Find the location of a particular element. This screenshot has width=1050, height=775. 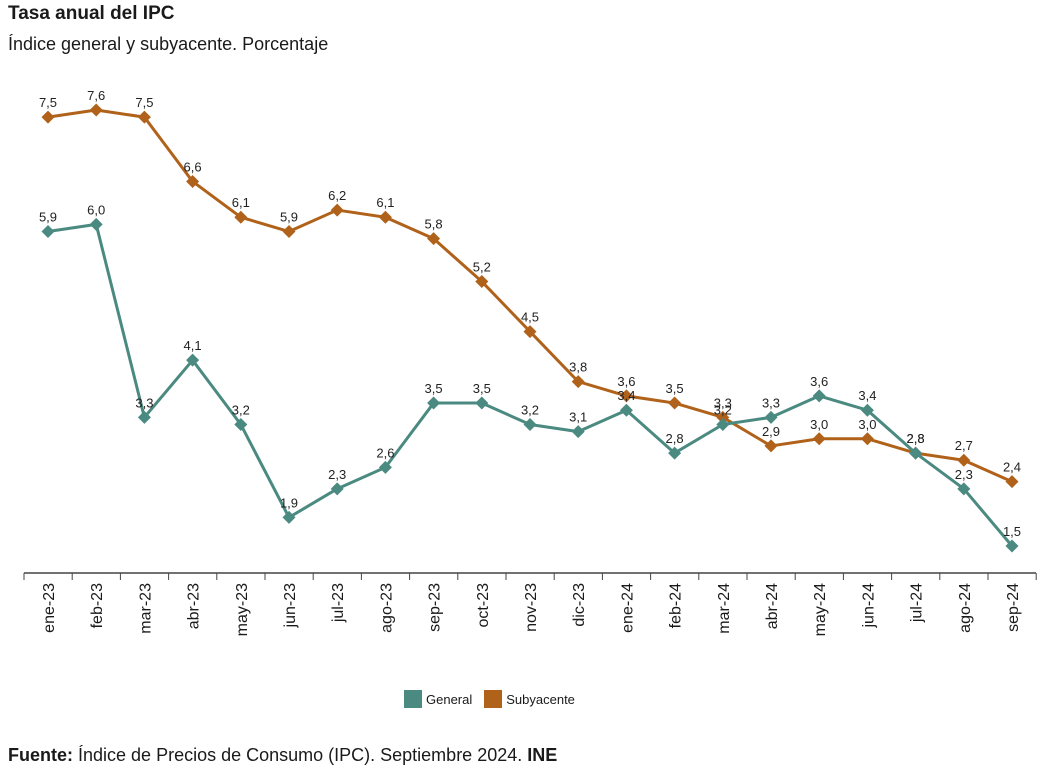

x-tick-label: feb-24 is located at coordinates (676, 605).